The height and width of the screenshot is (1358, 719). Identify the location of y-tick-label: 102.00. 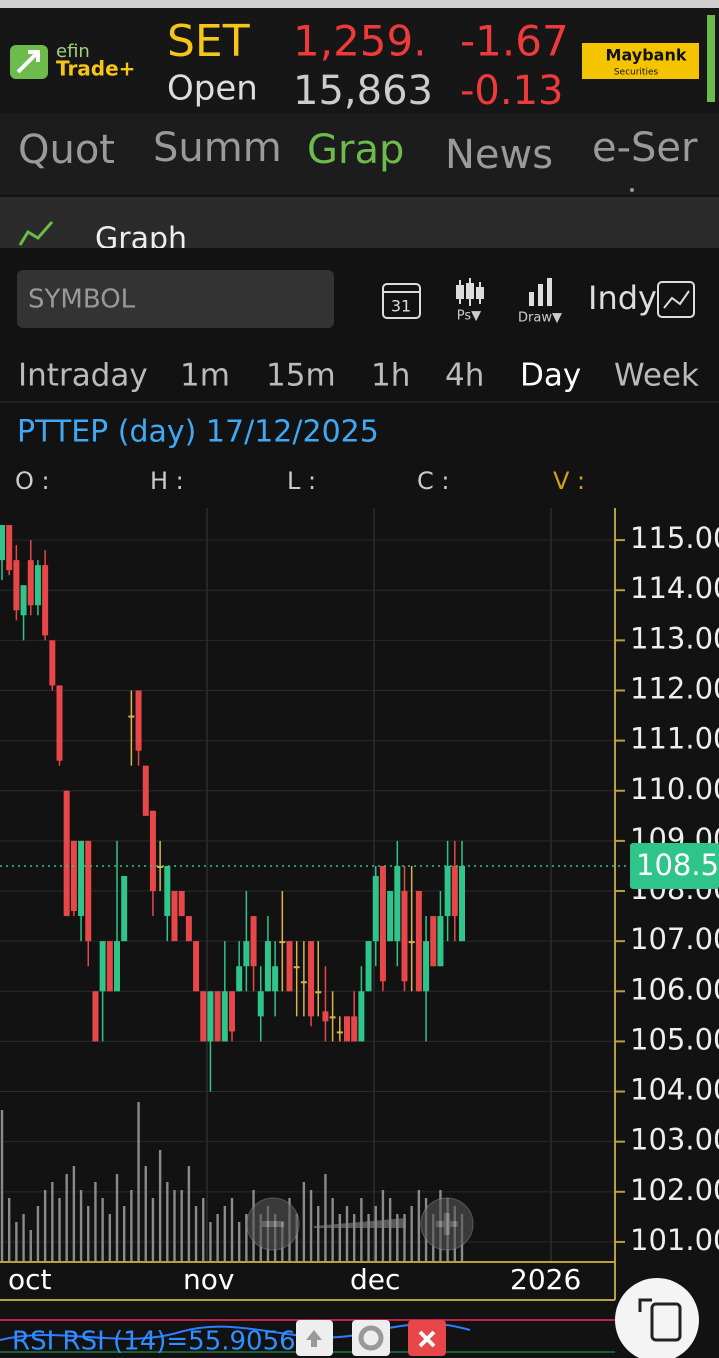
(674, 1190).